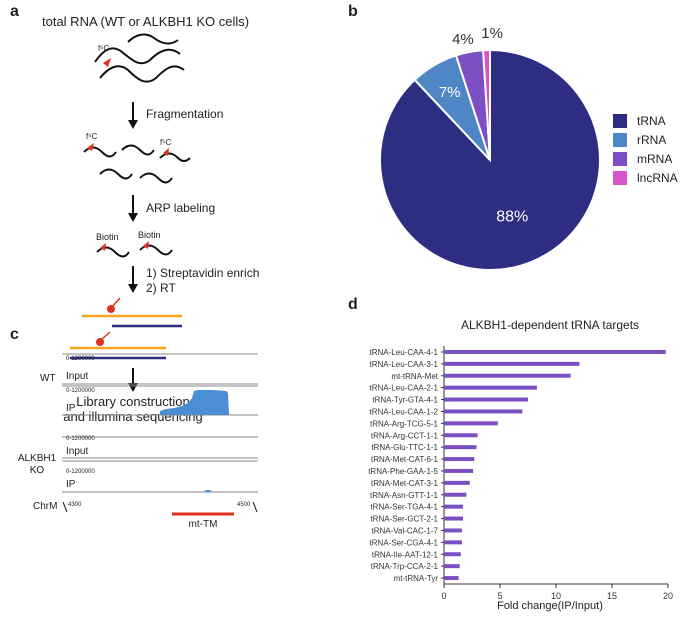  Describe the element at coordinates (404, 423) in the screenshot. I see `category-label: tRNA-Arg-TCG-5-1` at that location.